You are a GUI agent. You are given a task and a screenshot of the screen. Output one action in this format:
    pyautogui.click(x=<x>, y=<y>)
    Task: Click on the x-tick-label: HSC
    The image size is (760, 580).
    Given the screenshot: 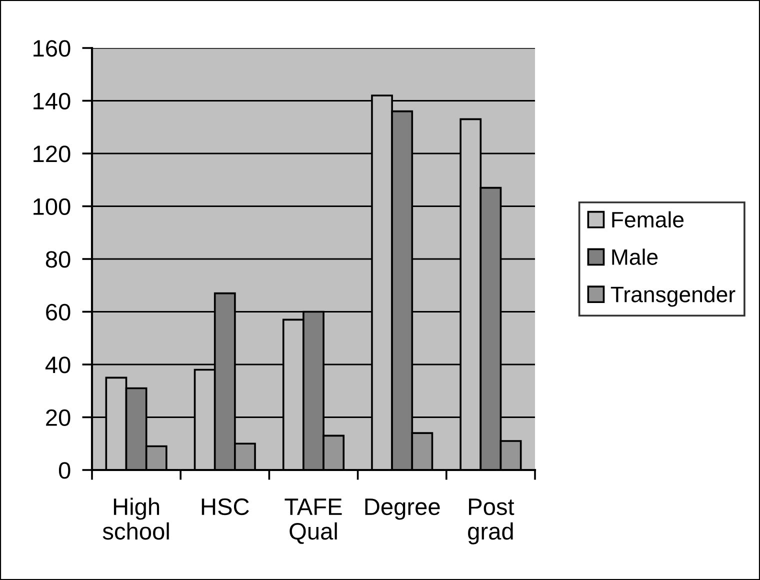 What is the action you would take?
    pyautogui.click(x=225, y=507)
    